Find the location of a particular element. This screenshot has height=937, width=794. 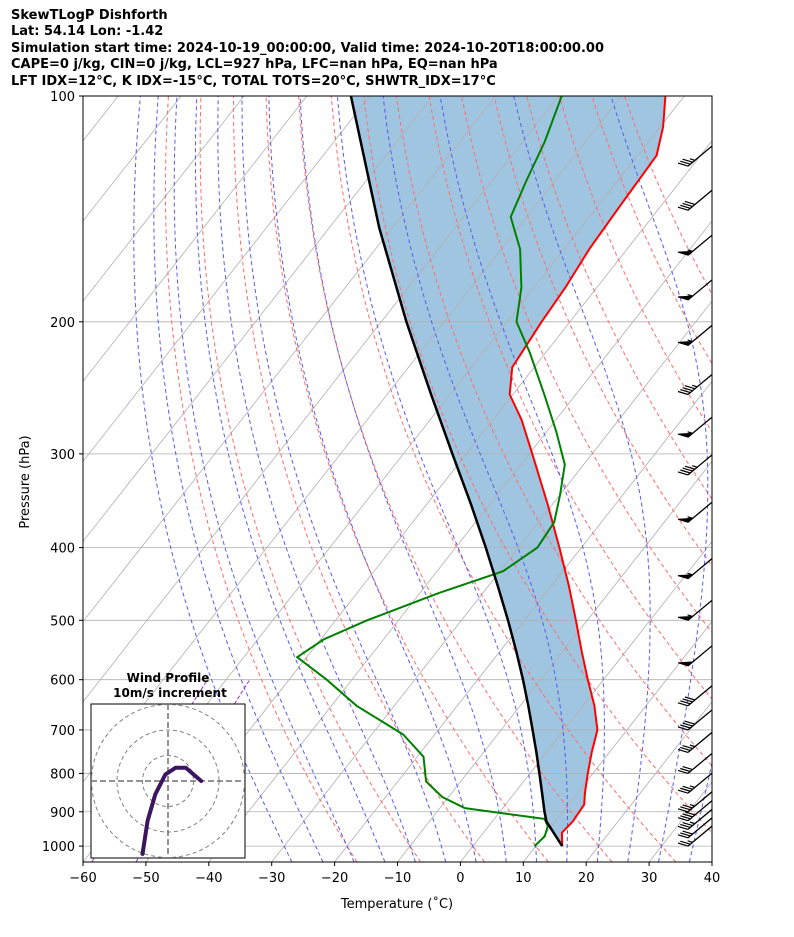

hodograph-plot is located at coordinates (168, 781).